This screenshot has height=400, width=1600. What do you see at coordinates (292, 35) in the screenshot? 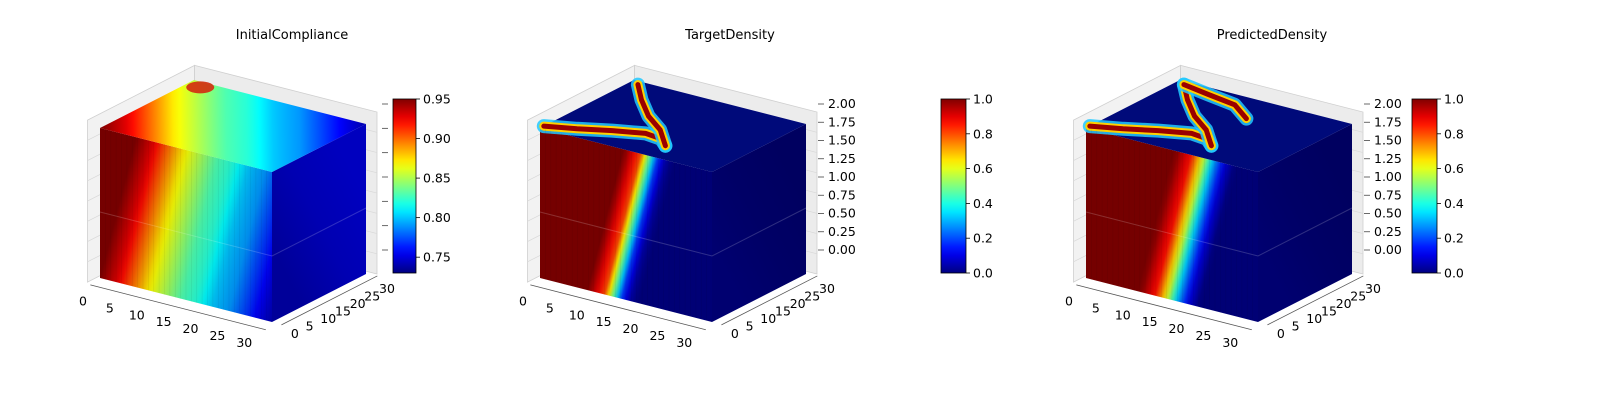
I see `panel-title: InitialCompliance` at bounding box center [292, 35].